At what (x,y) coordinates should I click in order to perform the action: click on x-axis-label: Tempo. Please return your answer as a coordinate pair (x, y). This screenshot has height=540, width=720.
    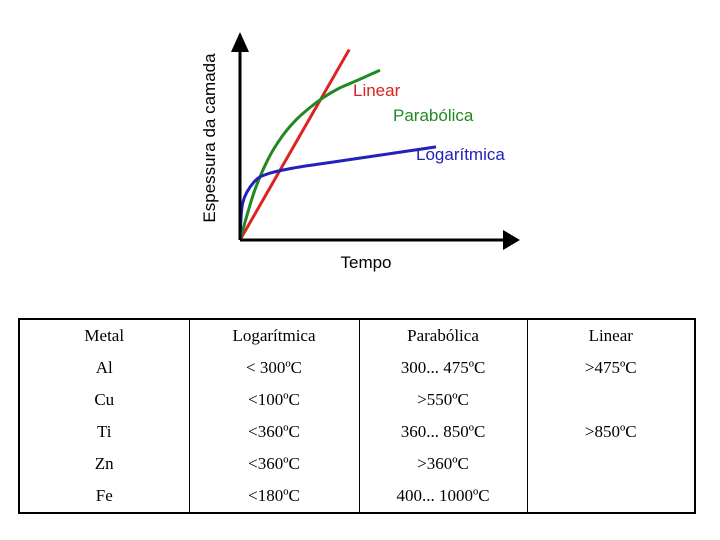
    Looking at the image, I should click on (365, 262).